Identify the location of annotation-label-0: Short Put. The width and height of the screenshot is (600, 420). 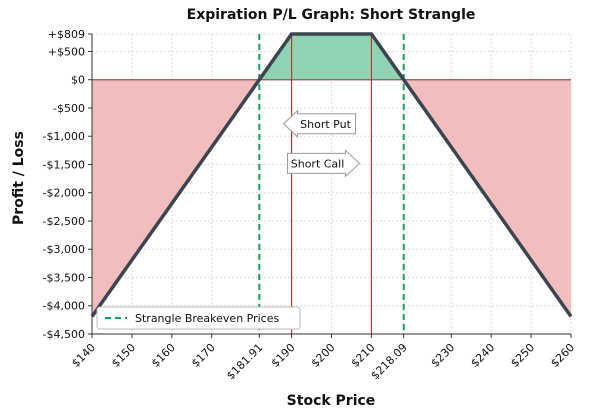
(325, 124).